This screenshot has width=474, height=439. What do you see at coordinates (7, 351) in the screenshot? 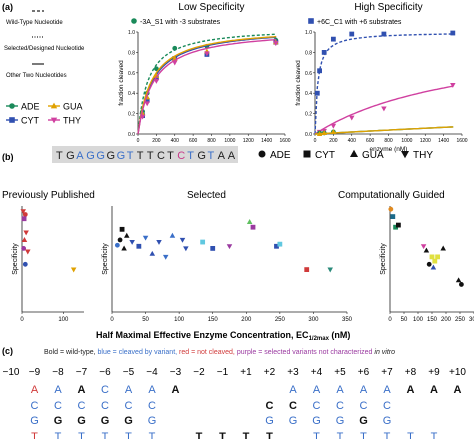
I see `panel-c-label: (c)` at bounding box center [7, 351].